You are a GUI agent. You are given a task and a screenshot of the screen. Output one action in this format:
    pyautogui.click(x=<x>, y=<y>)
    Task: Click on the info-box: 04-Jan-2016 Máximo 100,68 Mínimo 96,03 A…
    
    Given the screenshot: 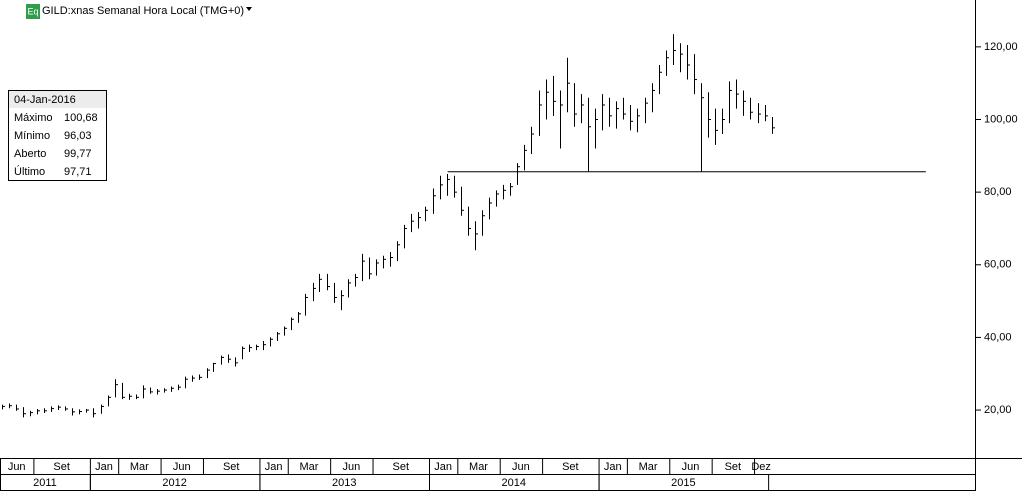 What is the action you would take?
    pyautogui.click(x=57, y=135)
    